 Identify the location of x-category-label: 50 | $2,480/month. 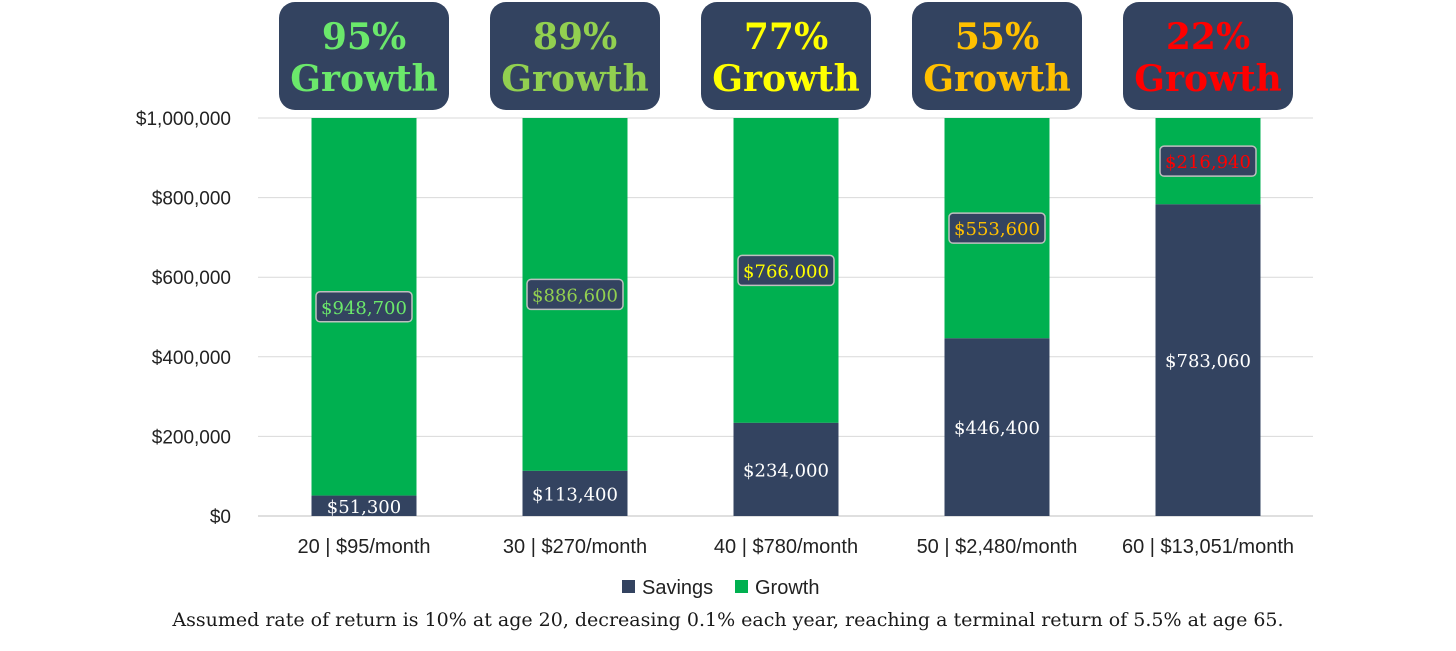
(997, 547).